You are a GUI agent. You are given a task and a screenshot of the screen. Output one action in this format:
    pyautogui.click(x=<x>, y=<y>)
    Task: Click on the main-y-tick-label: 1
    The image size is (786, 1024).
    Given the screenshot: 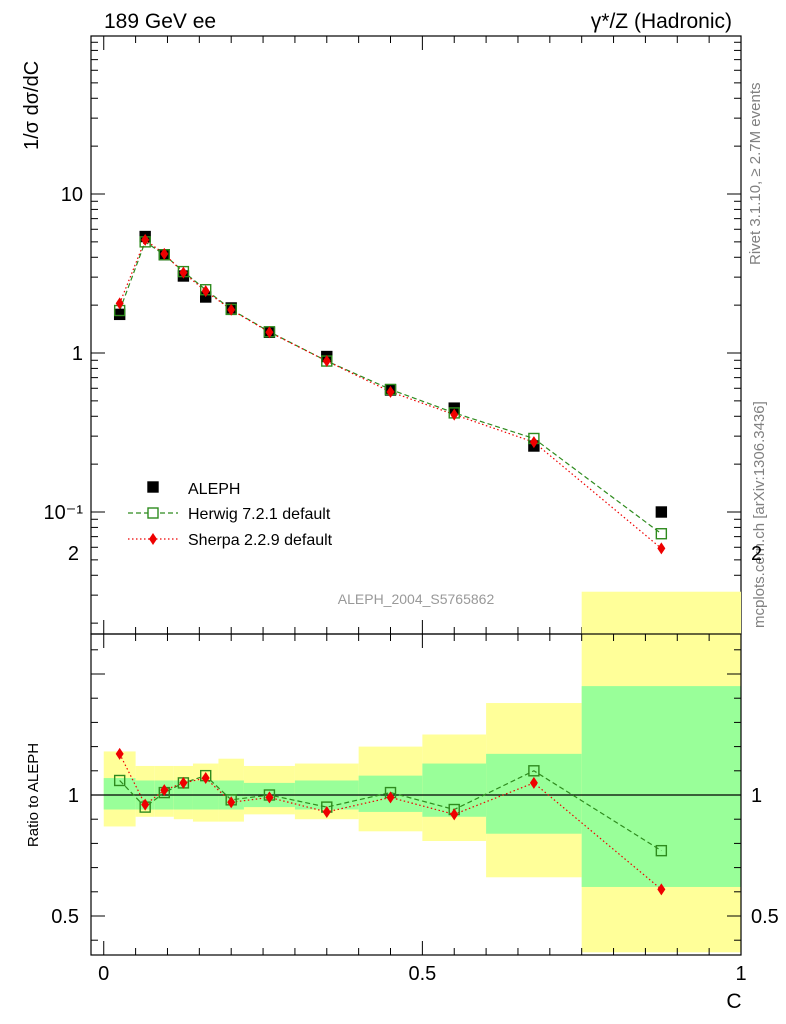 What is the action you would take?
    pyautogui.click(x=77, y=354)
    